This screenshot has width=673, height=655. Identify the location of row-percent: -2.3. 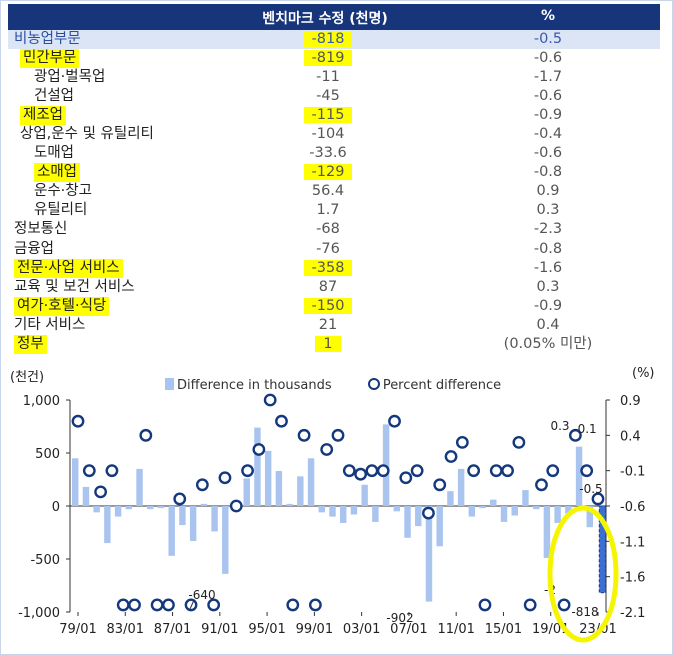
(548, 229).